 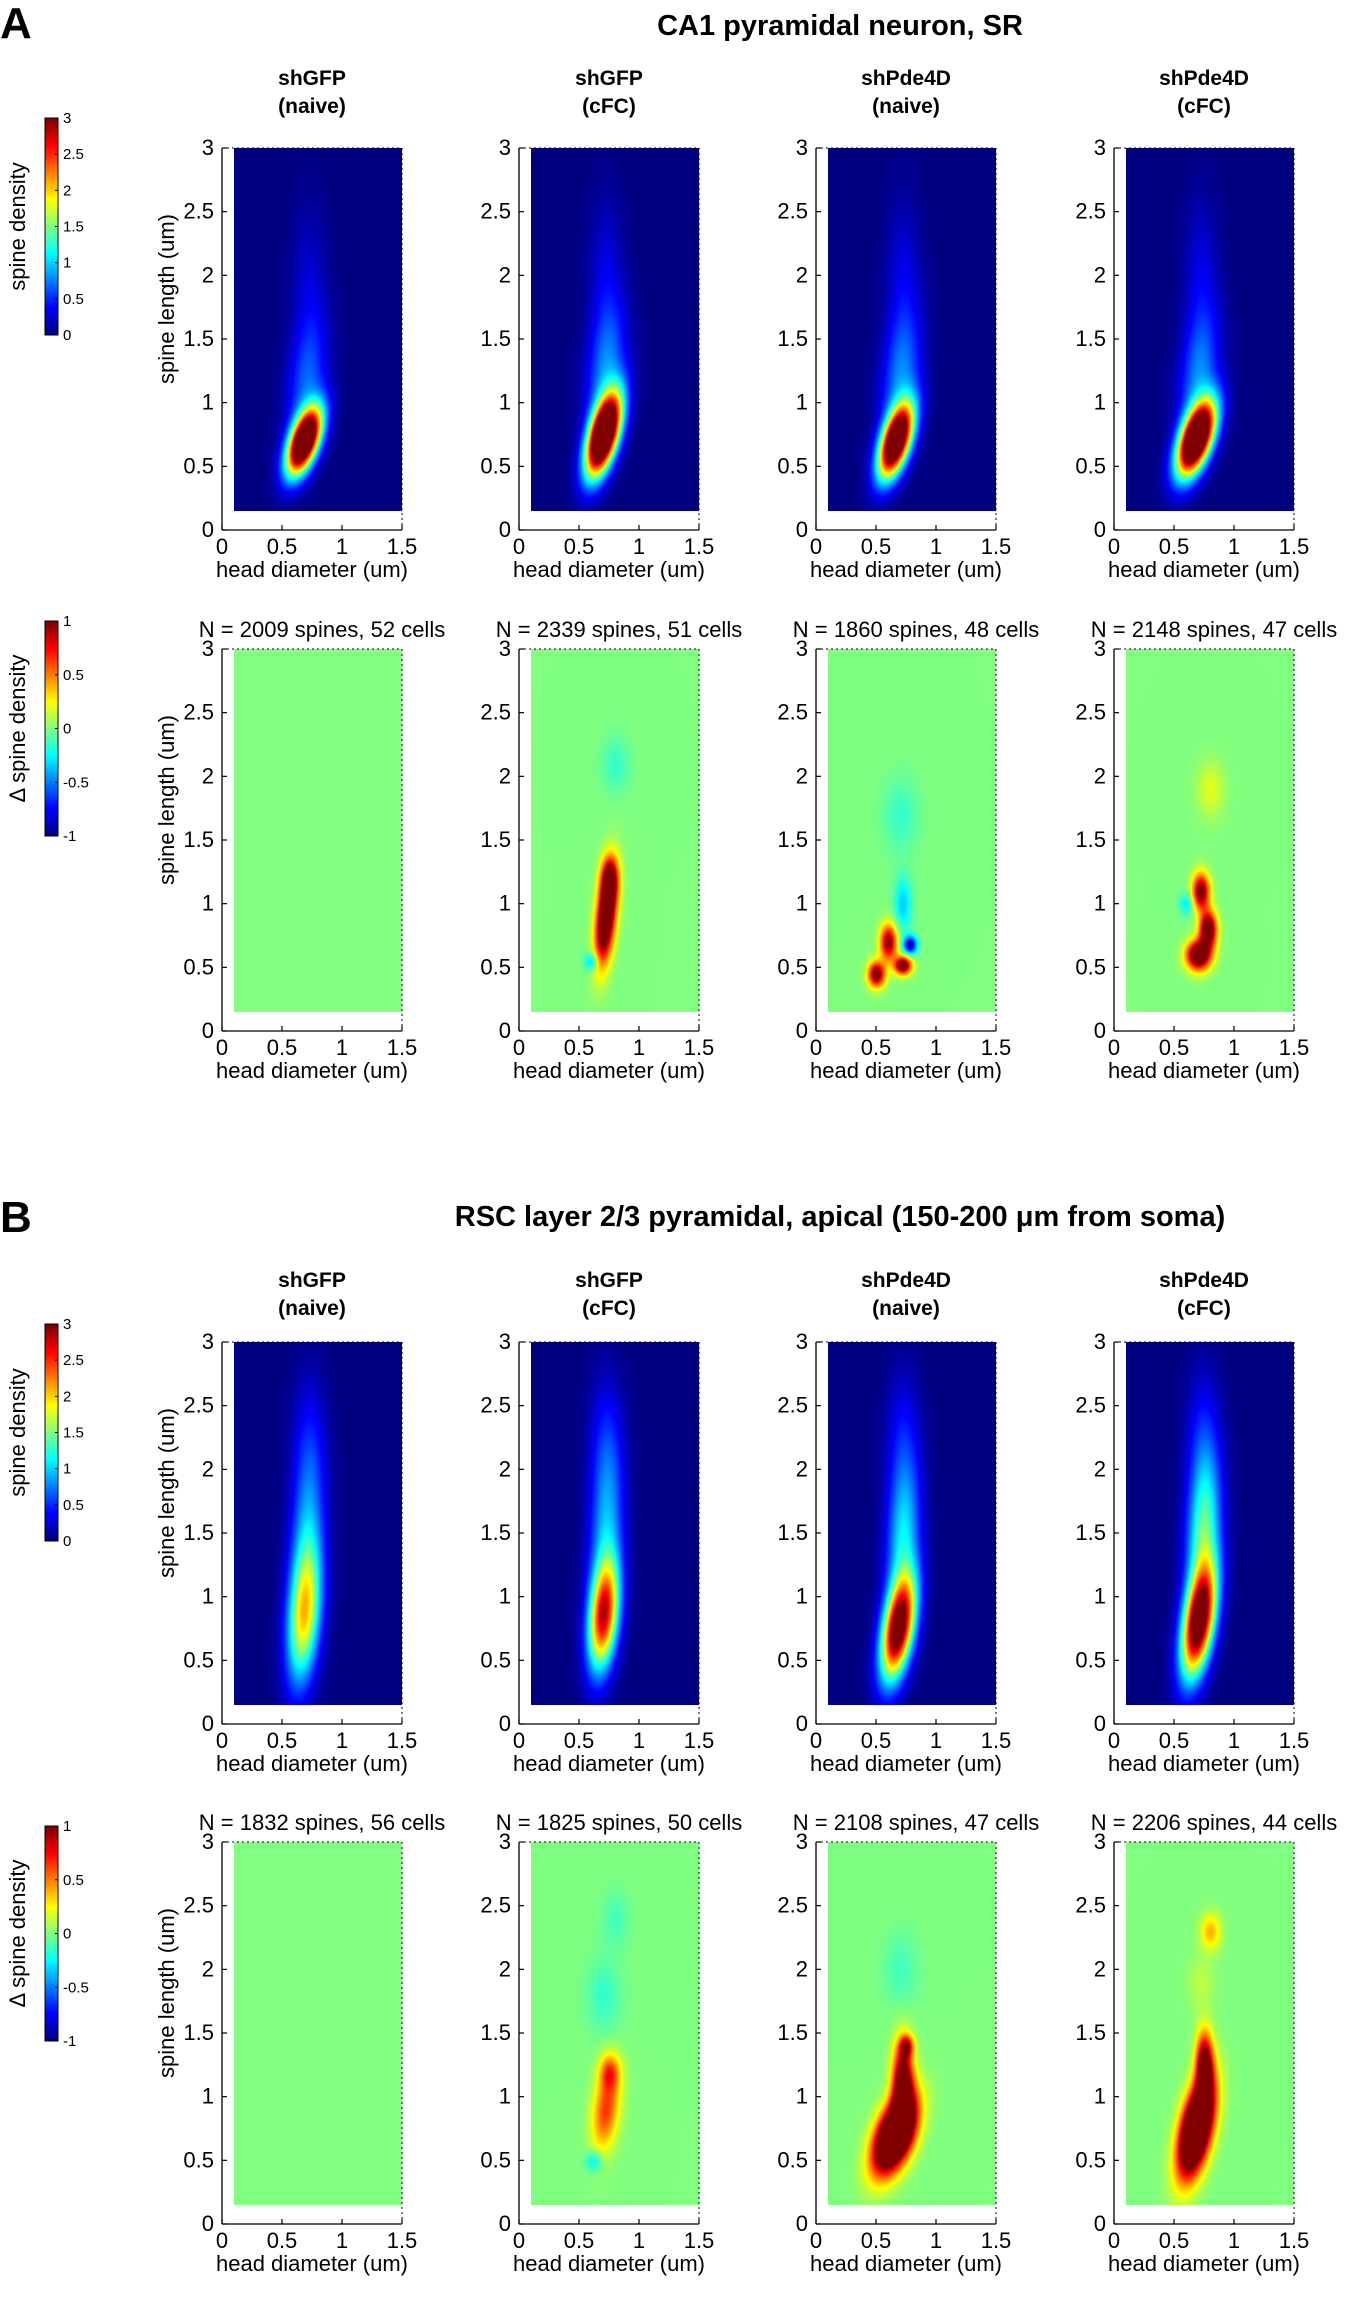 I want to click on colorbar-density-a-tick-label: 2, so click(x=67, y=190).